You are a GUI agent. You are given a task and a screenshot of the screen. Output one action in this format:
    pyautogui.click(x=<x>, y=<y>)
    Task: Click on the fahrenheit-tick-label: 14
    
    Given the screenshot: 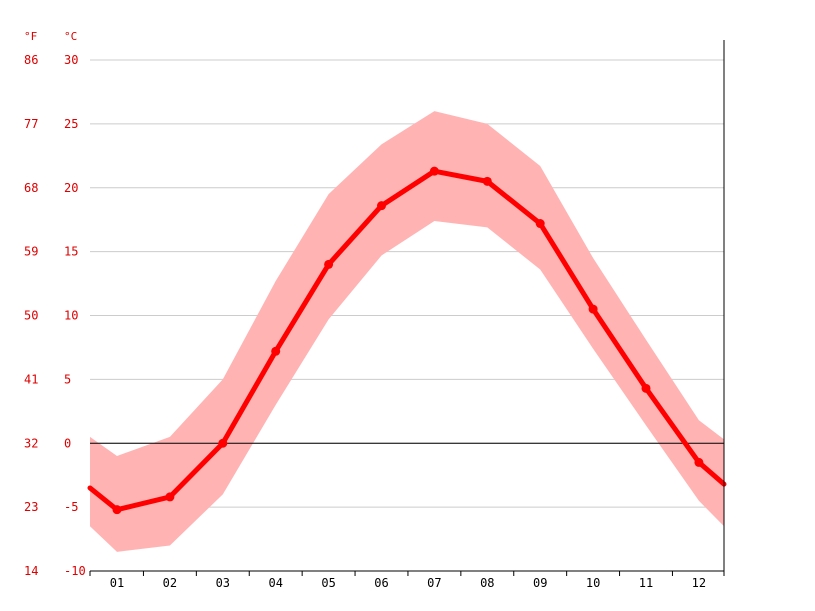 What is the action you would take?
    pyautogui.click(x=31, y=571)
    